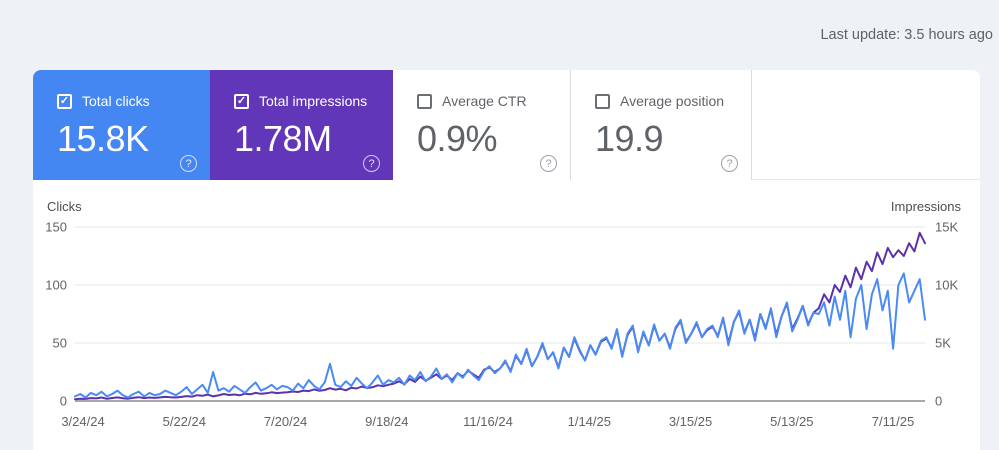  What do you see at coordinates (629, 138) in the screenshot?
I see `metric-value: 19.9` at bounding box center [629, 138].